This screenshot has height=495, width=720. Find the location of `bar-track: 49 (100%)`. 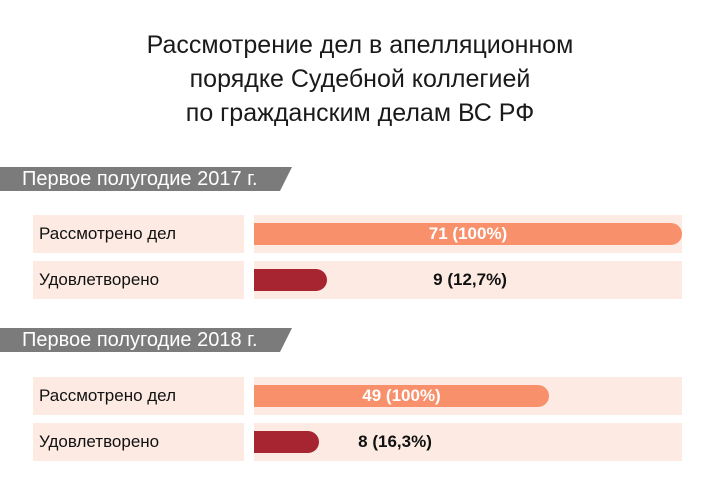

bar-track: 49 (100%) is located at coordinates (468, 396).